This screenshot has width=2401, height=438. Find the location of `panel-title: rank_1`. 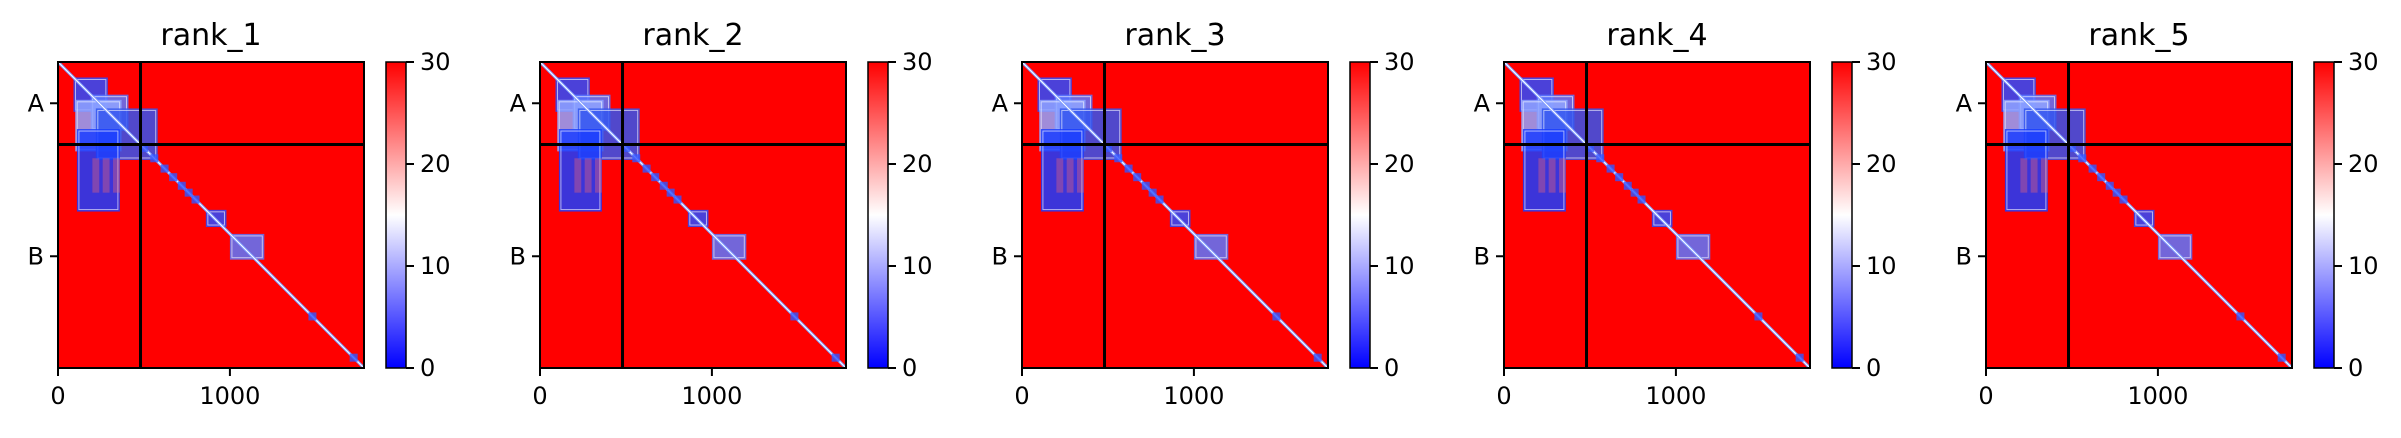

panel-title: rank_1 is located at coordinates (210, 35).